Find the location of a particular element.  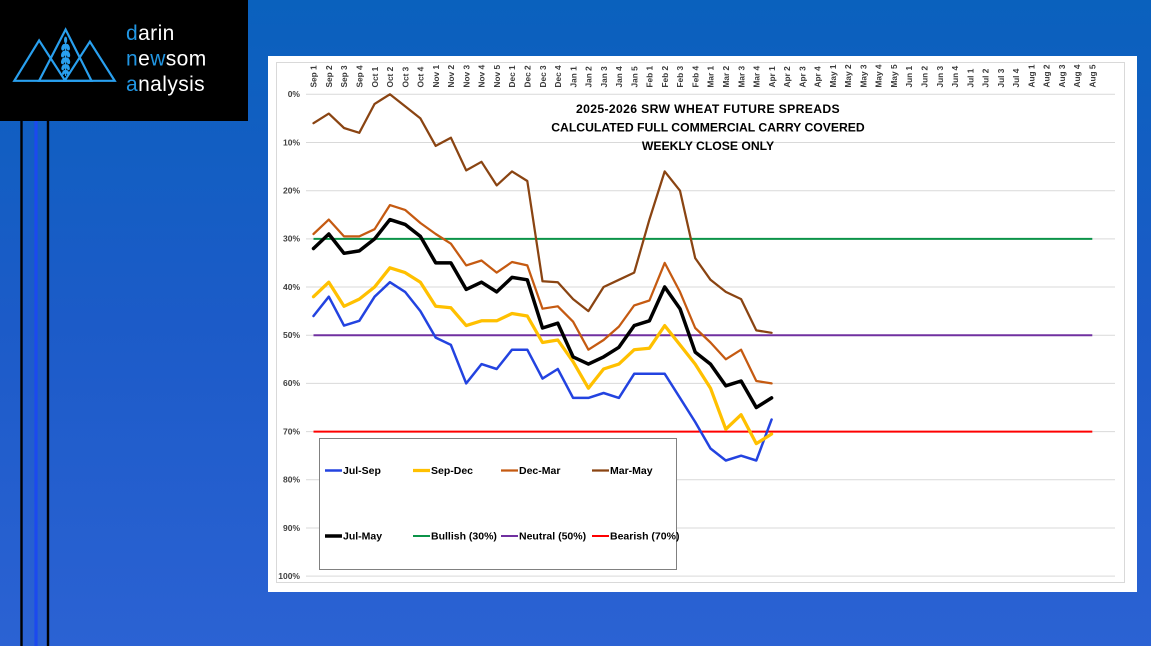

svg-text: Dec 4 is located at coordinates (558, 76).